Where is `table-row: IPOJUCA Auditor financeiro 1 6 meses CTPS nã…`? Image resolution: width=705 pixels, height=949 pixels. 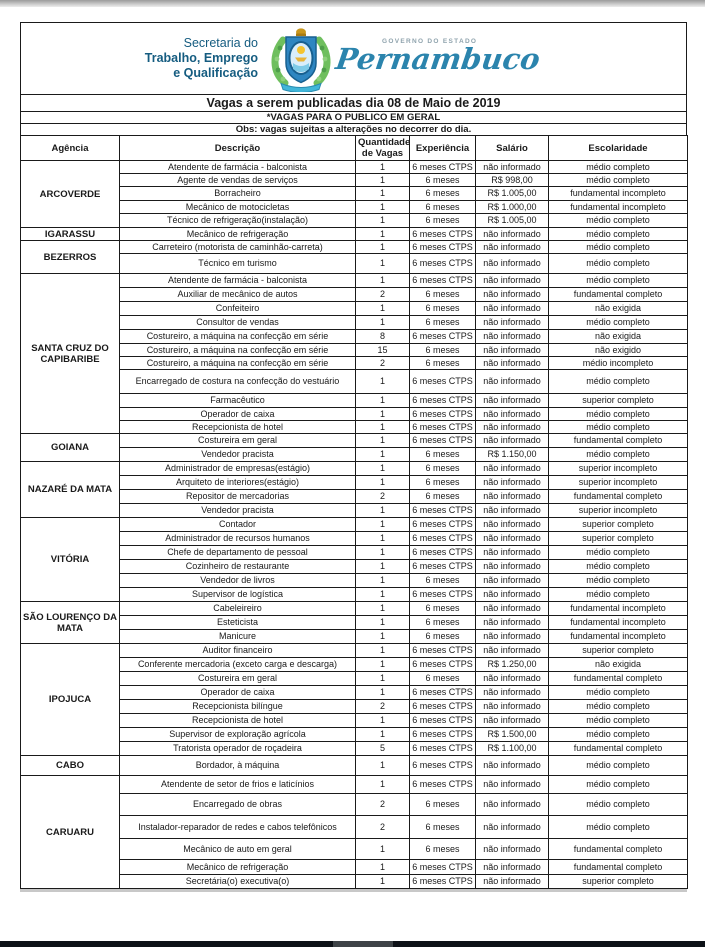 table-row: IPOJUCA Auditor financeiro 1 6 meses CTPS nã… is located at coordinates (354, 699).